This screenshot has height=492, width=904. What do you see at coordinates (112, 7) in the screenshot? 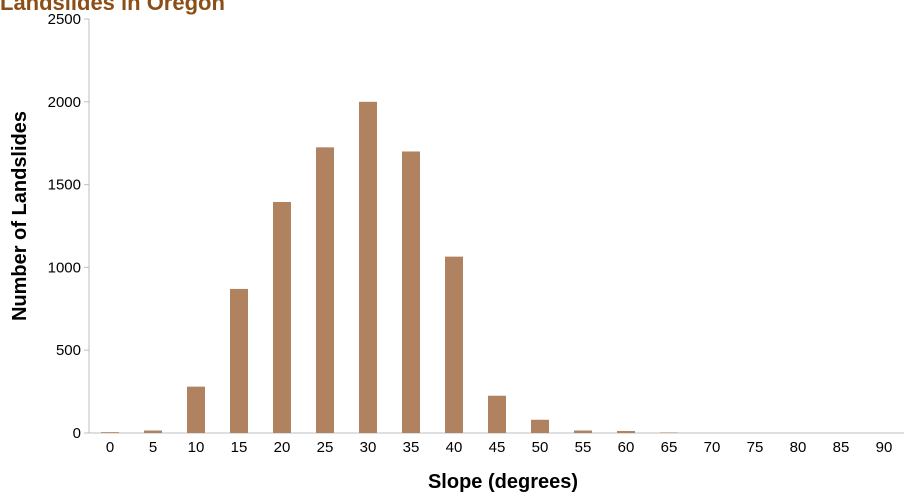
I see `chart-title: Landslides in Oregon` at bounding box center [112, 7].